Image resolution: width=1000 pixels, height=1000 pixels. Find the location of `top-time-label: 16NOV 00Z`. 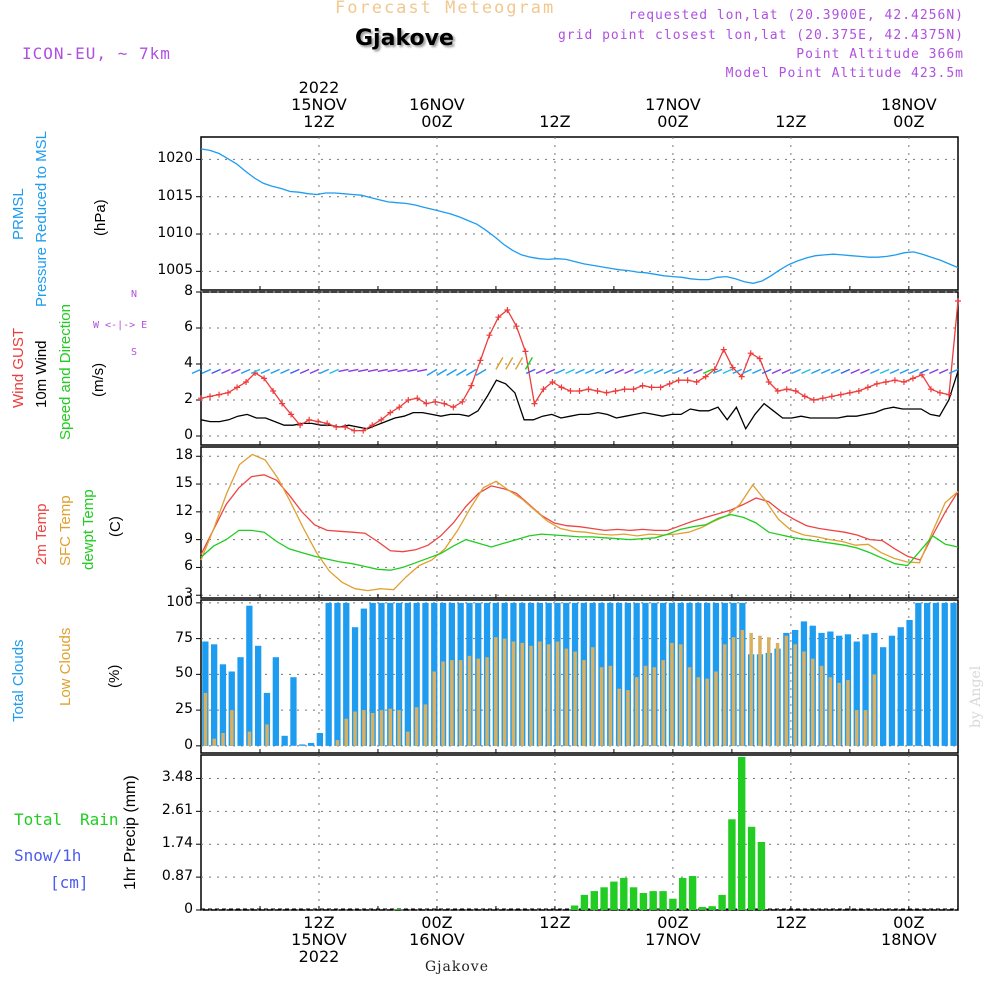

top-time-label: 16NOV 00Z is located at coordinates (437, 113).